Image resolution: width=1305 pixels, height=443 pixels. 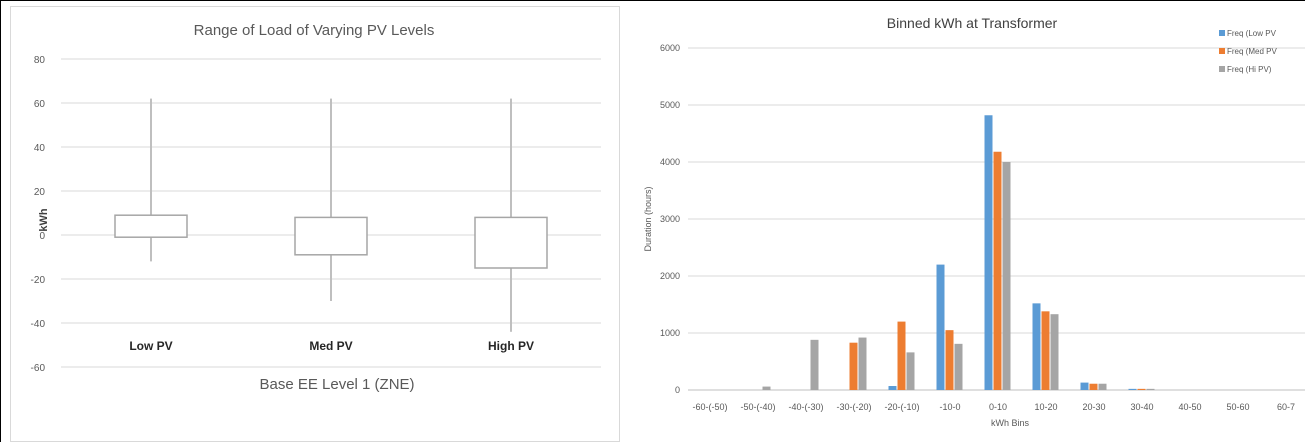 What do you see at coordinates (1237, 407) in the screenshot?
I see `bar-x-tick-label: 50-60` at bounding box center [1237, 407].